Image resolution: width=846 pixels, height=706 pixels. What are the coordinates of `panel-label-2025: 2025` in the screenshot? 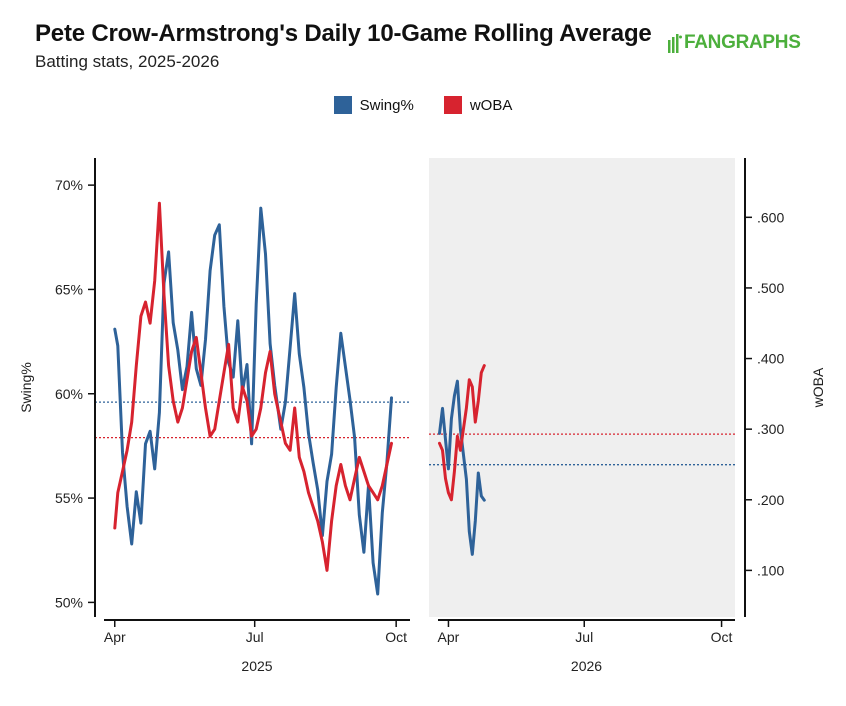 It's located at (256, 666).